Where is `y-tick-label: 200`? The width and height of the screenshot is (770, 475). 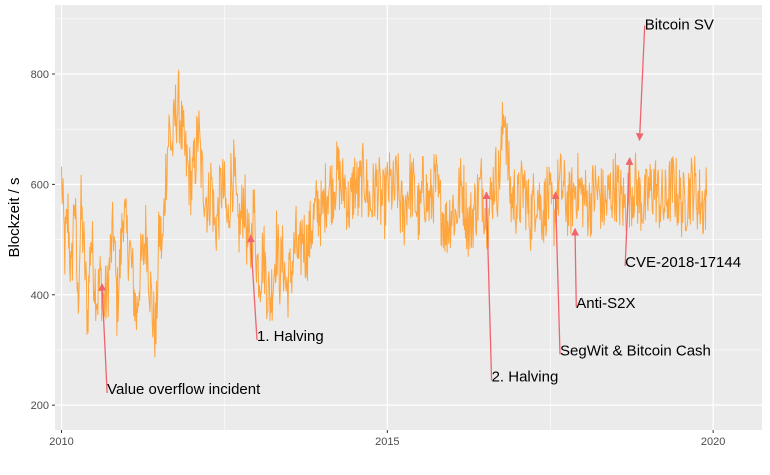 y-tick-label: 200 is located at coordinates (40, 406).